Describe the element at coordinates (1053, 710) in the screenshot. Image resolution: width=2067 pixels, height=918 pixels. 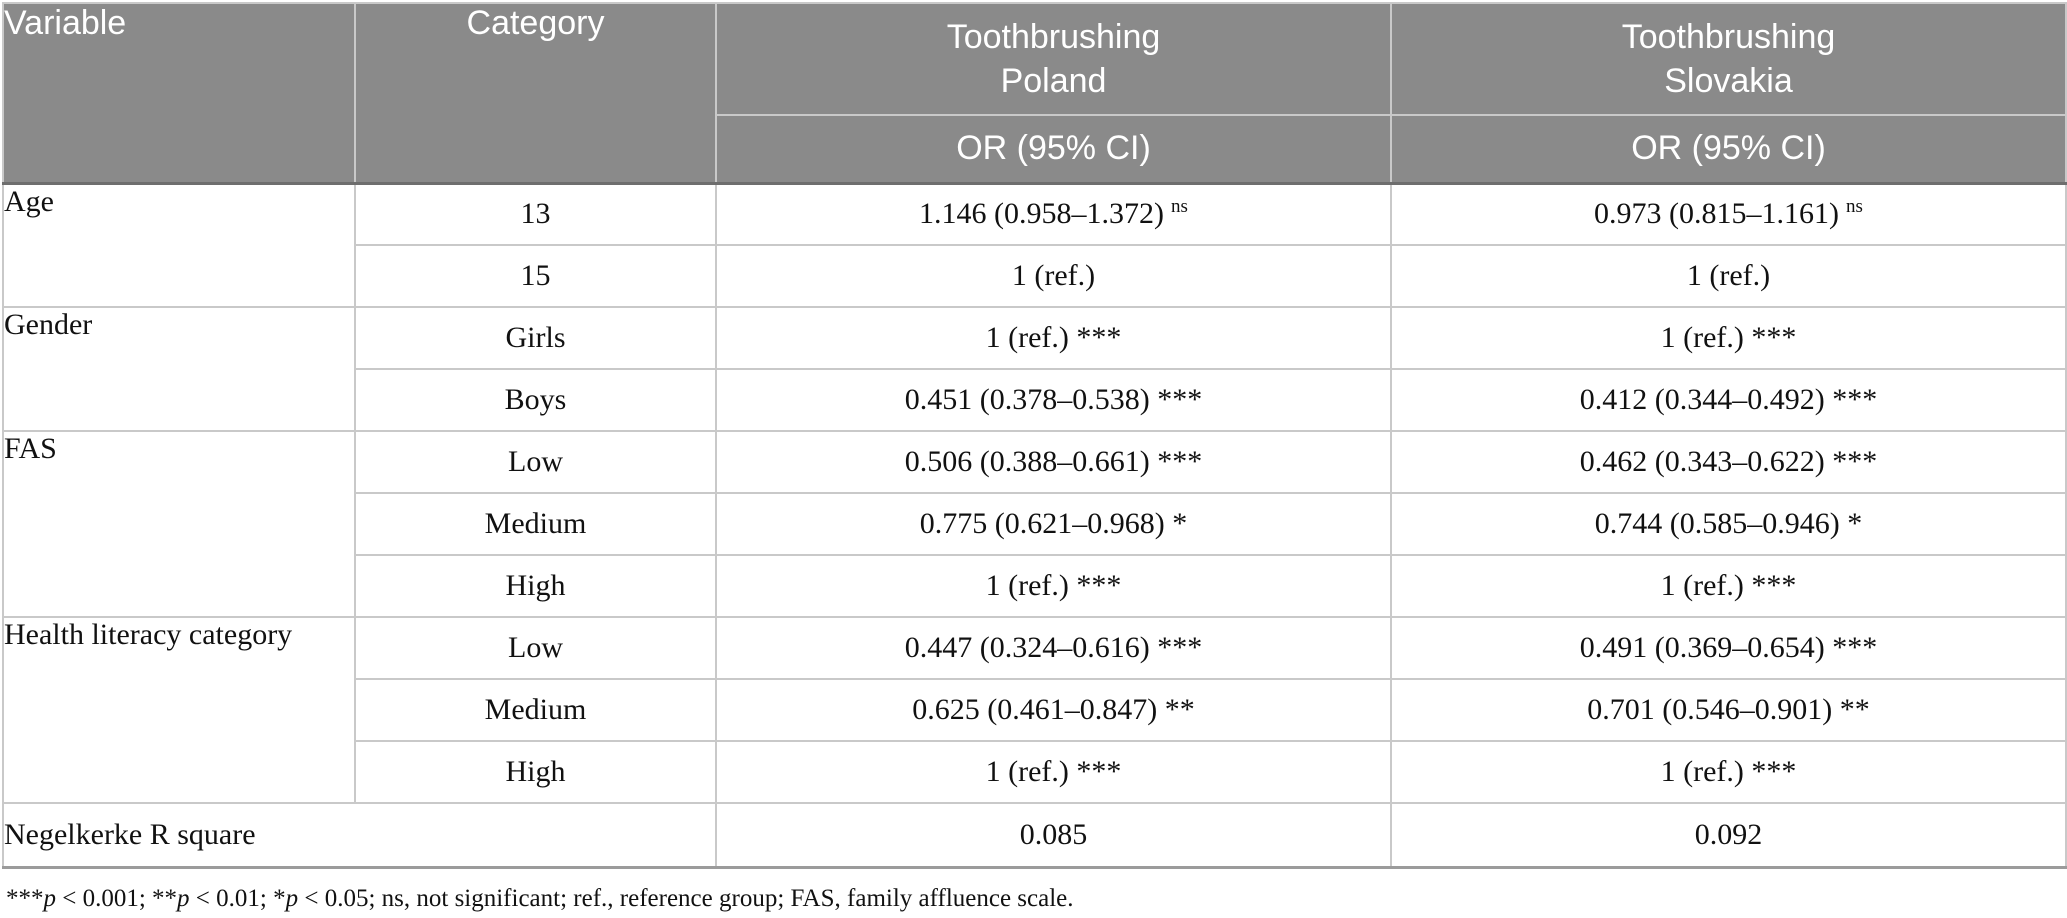
I see `or-value-cell-poland: 0.625 (0.461–0.847) **` at that location.